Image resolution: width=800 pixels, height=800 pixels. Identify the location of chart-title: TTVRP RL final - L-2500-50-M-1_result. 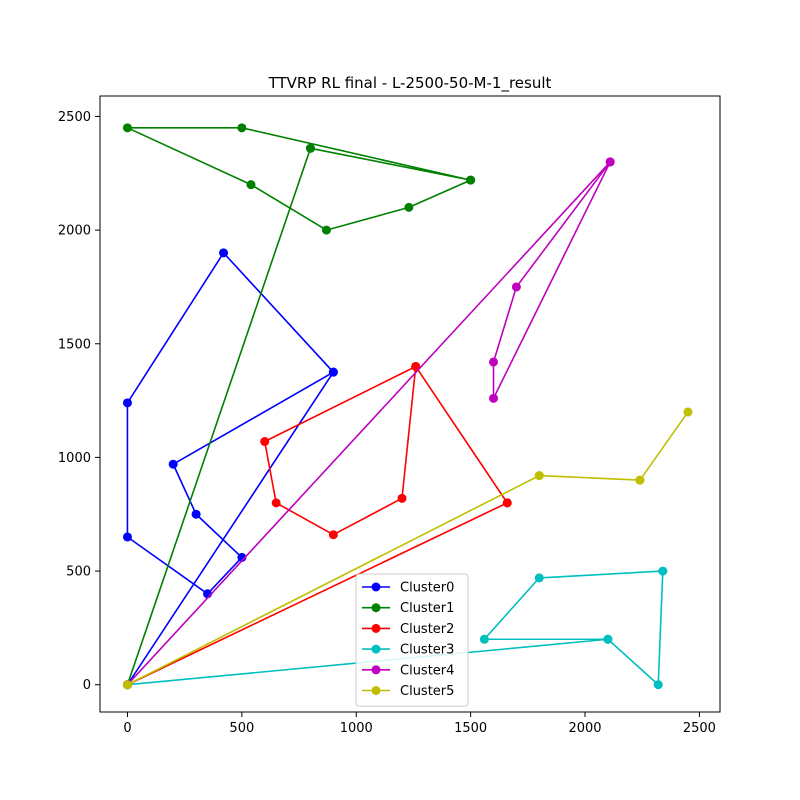
(410, 83).